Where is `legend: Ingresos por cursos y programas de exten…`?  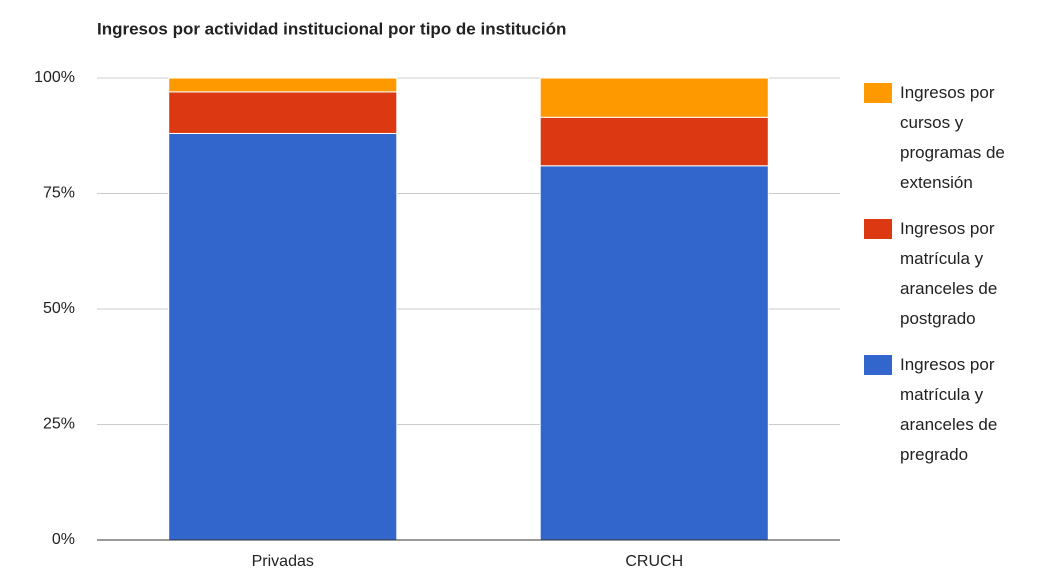 legend: Ingresos por cursos y programas de exten… is located at coordinates (955, 274).